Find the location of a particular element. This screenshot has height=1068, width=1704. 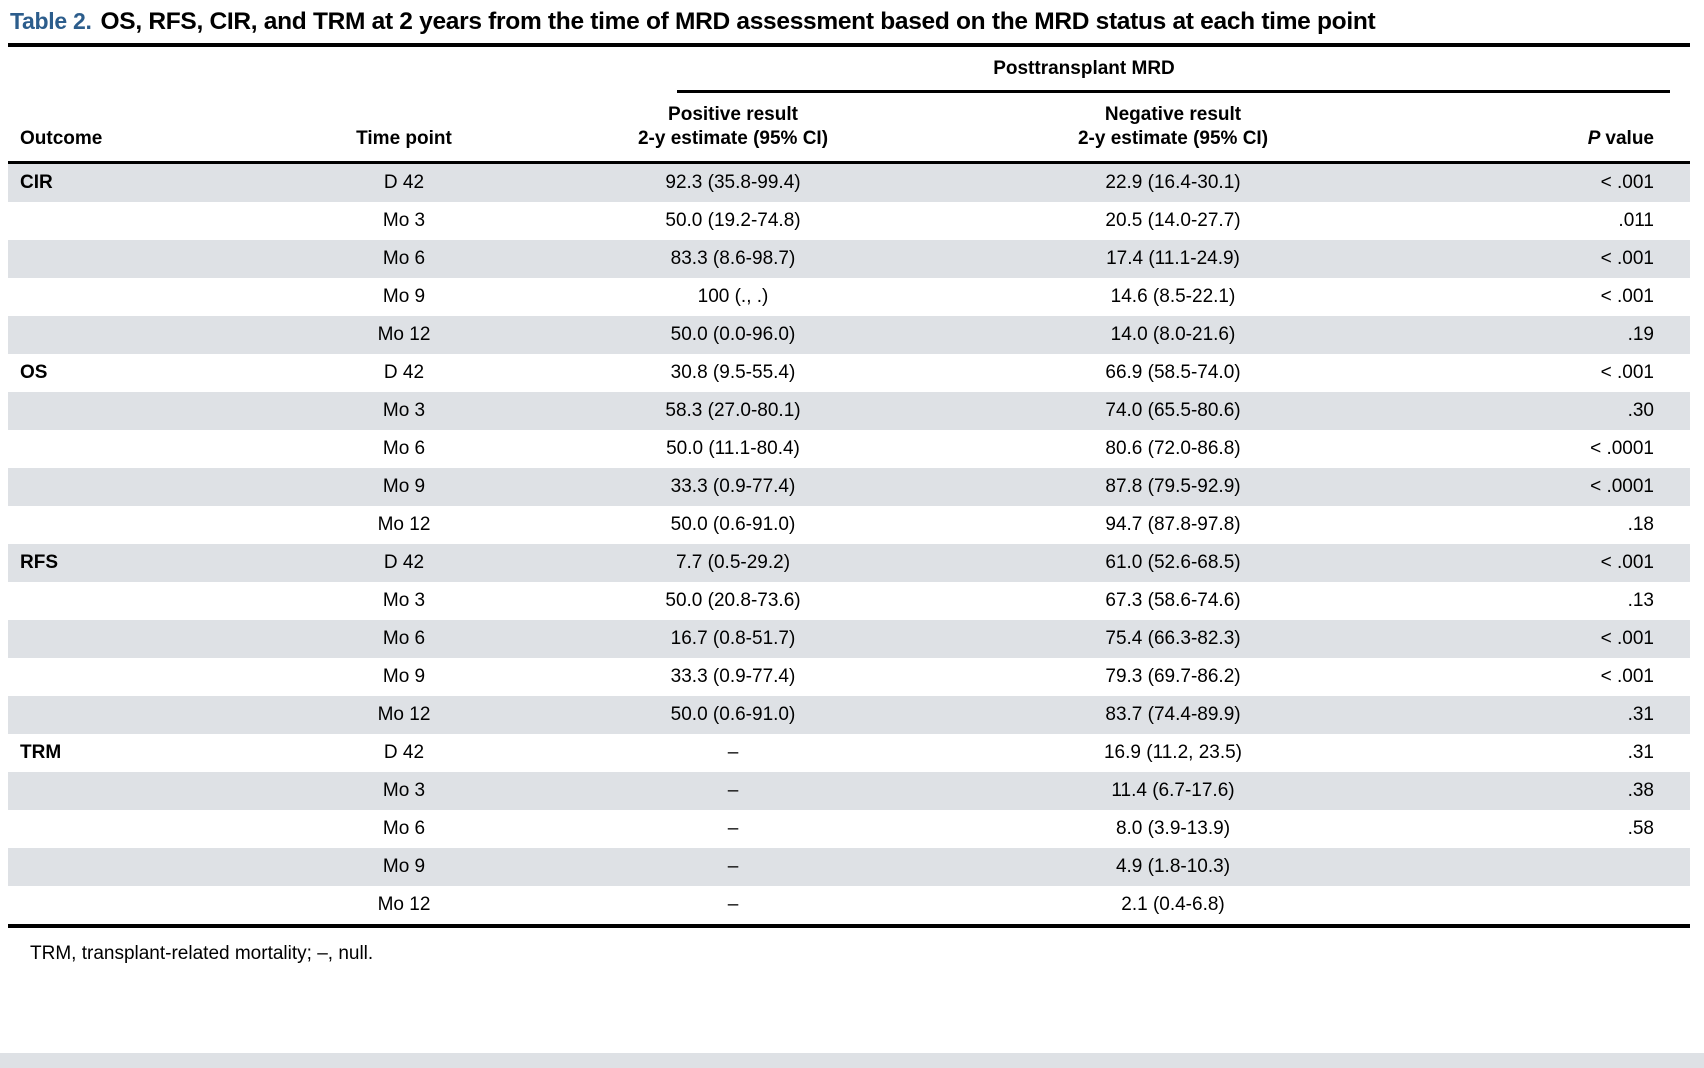

negative-header-line1: Negative result is located at coordinates (1173, 114).